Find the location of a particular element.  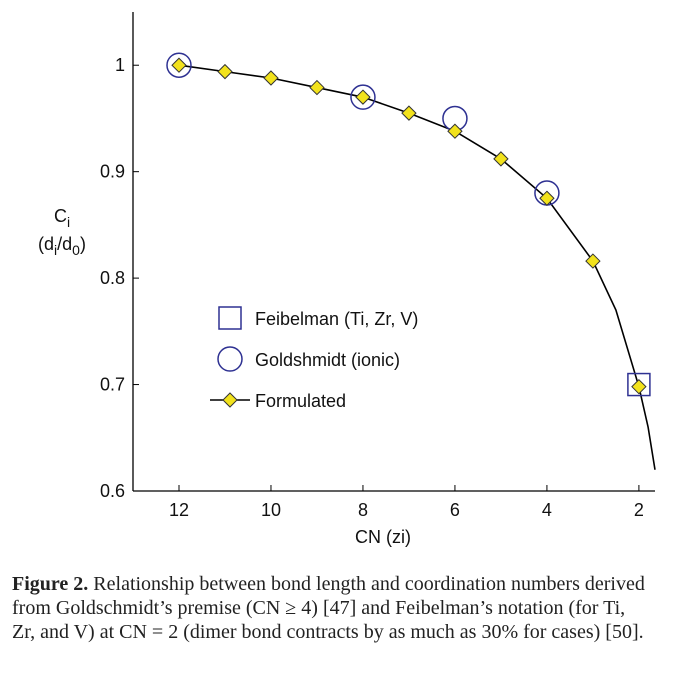

y-axis-label: (di/d0) is located at coordinates (62, 246).